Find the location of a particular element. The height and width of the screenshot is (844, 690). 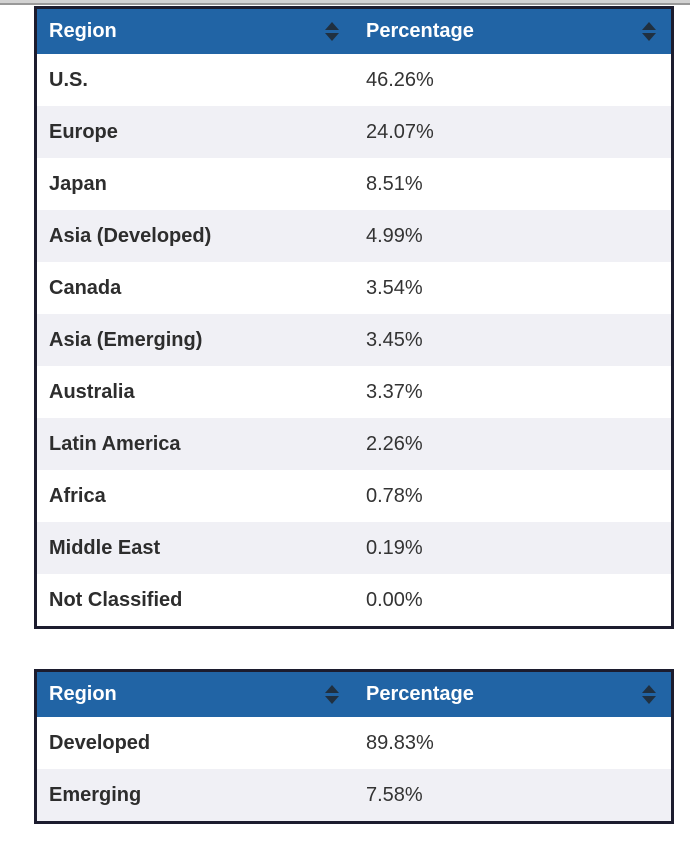

percentage-cell: 3.54% is located at coordinates (394, 287).